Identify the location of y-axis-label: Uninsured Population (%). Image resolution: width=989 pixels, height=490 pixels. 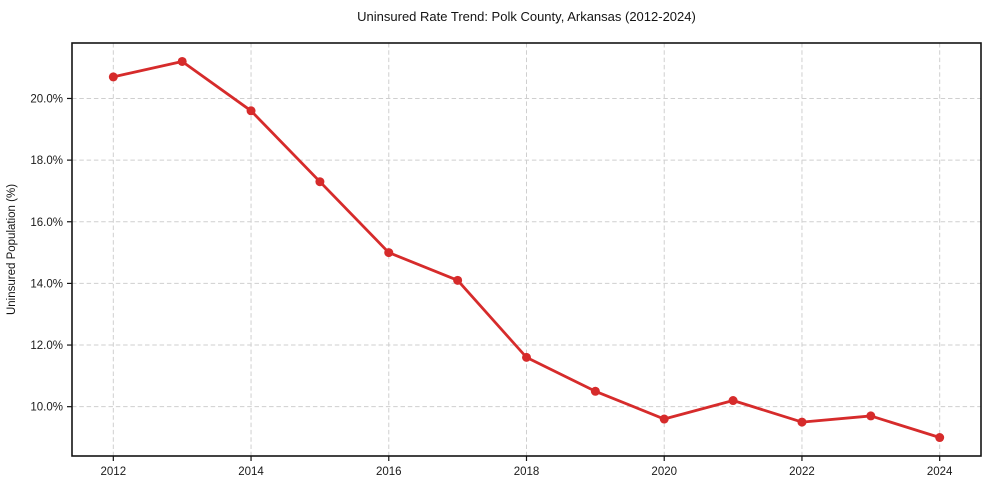
(12, 249).